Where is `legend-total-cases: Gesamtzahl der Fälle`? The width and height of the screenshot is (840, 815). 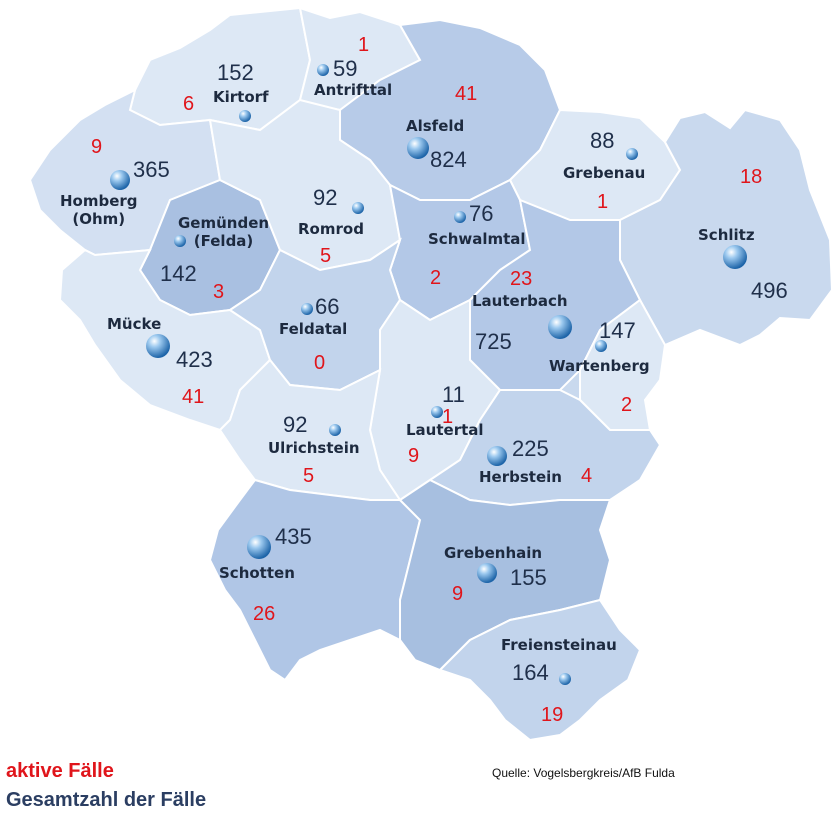 legend-total-cases: Gesamtzahl der Fälle is located at coordinates (106, 800).